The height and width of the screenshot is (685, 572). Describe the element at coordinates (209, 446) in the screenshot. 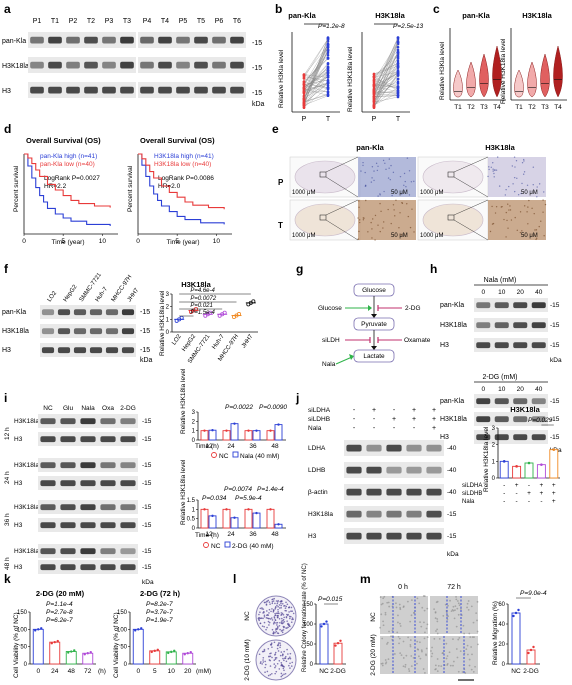

I see `panel-i-xtick: 12` at that location.